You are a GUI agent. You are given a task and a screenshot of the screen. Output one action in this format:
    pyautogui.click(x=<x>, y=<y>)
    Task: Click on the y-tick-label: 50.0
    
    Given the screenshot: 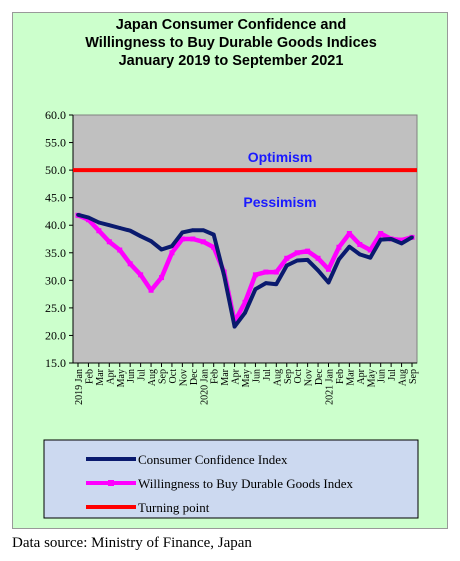 What is the action you would take?
    pyautogui.click(x=55, y=170)
    